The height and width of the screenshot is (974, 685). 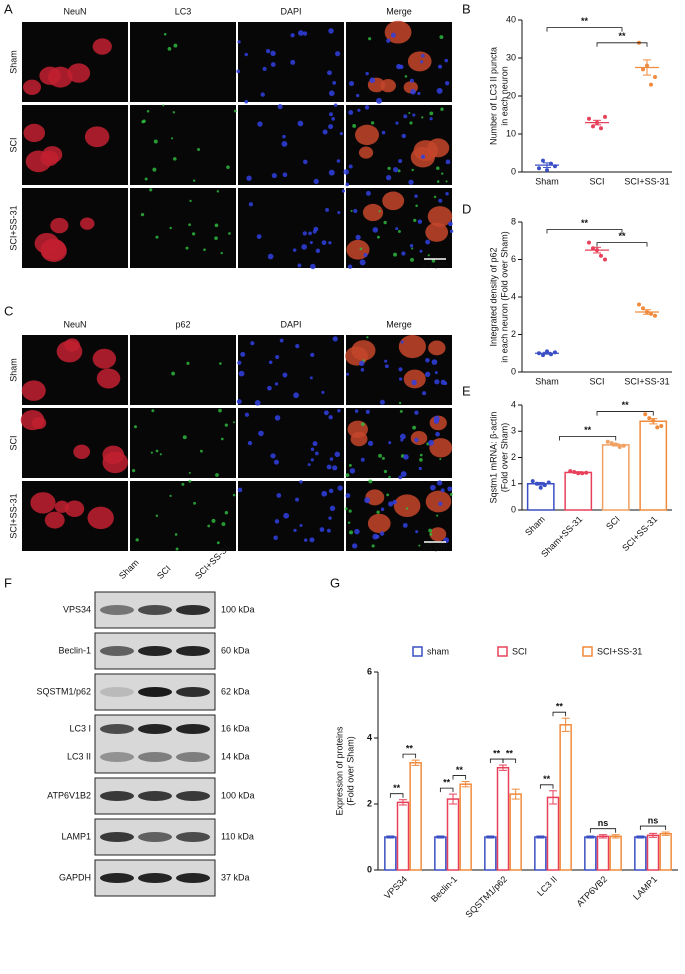 I want to click on x-tick-label: LAMP1, so click(x=645, y=888).